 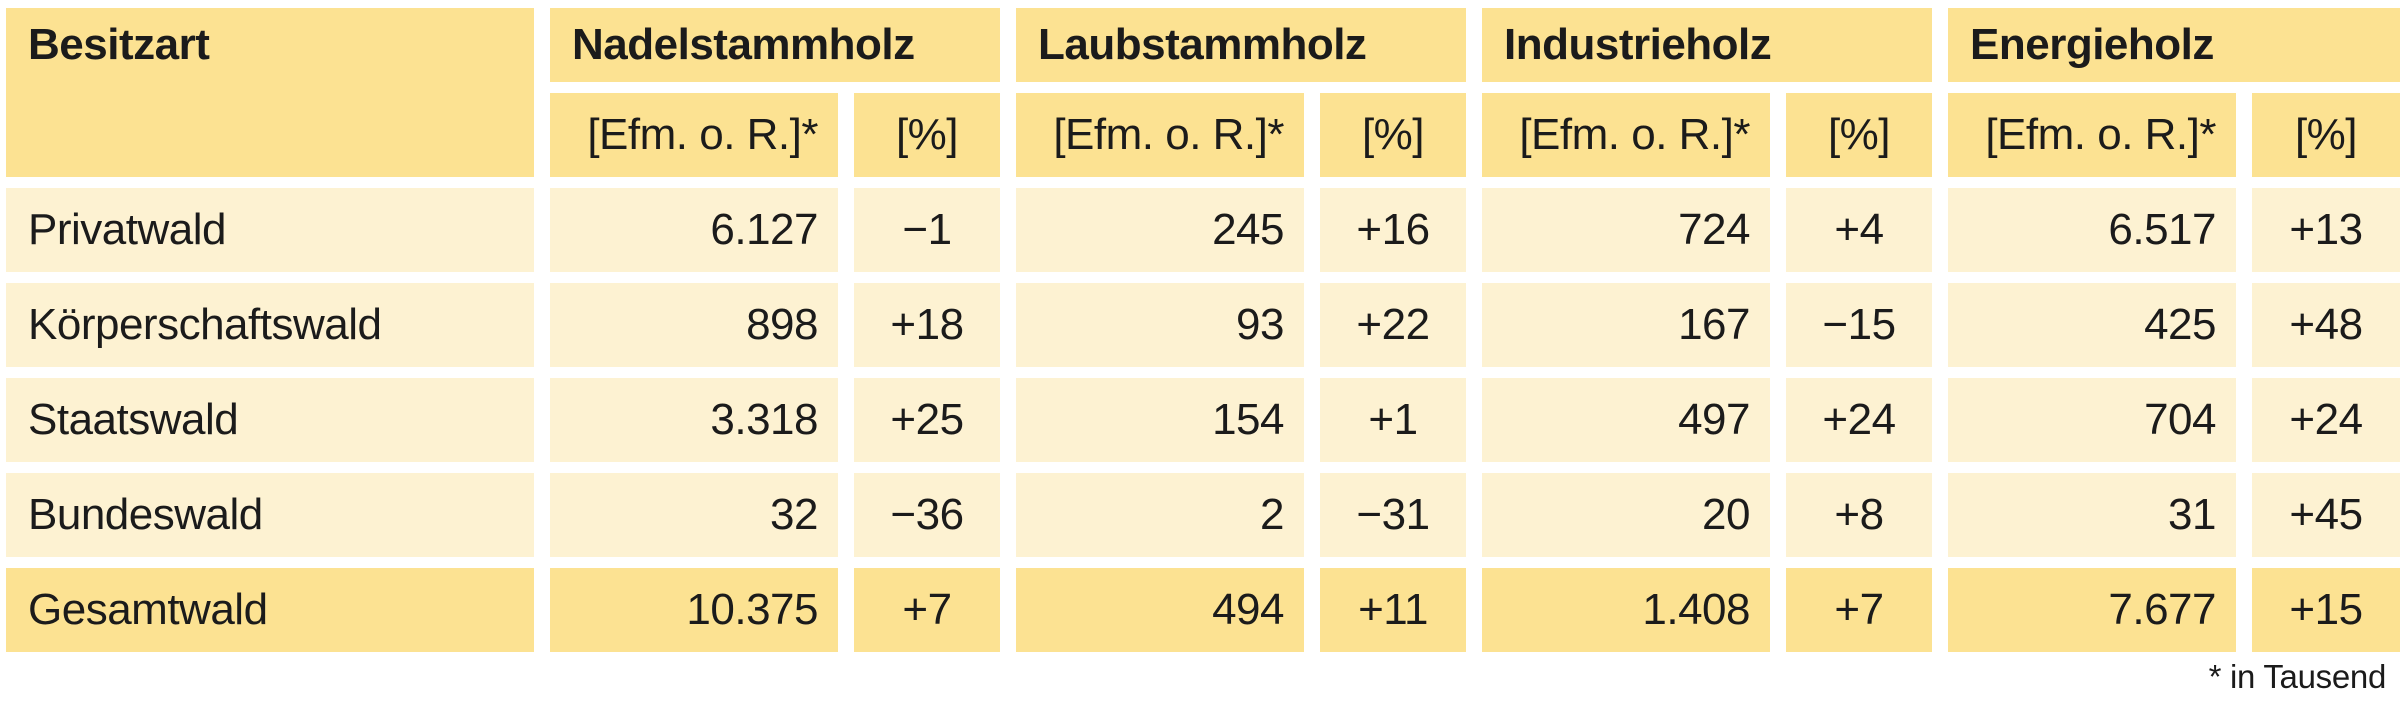 I want to click on table-cell: −1, so click(x=927, y=230).